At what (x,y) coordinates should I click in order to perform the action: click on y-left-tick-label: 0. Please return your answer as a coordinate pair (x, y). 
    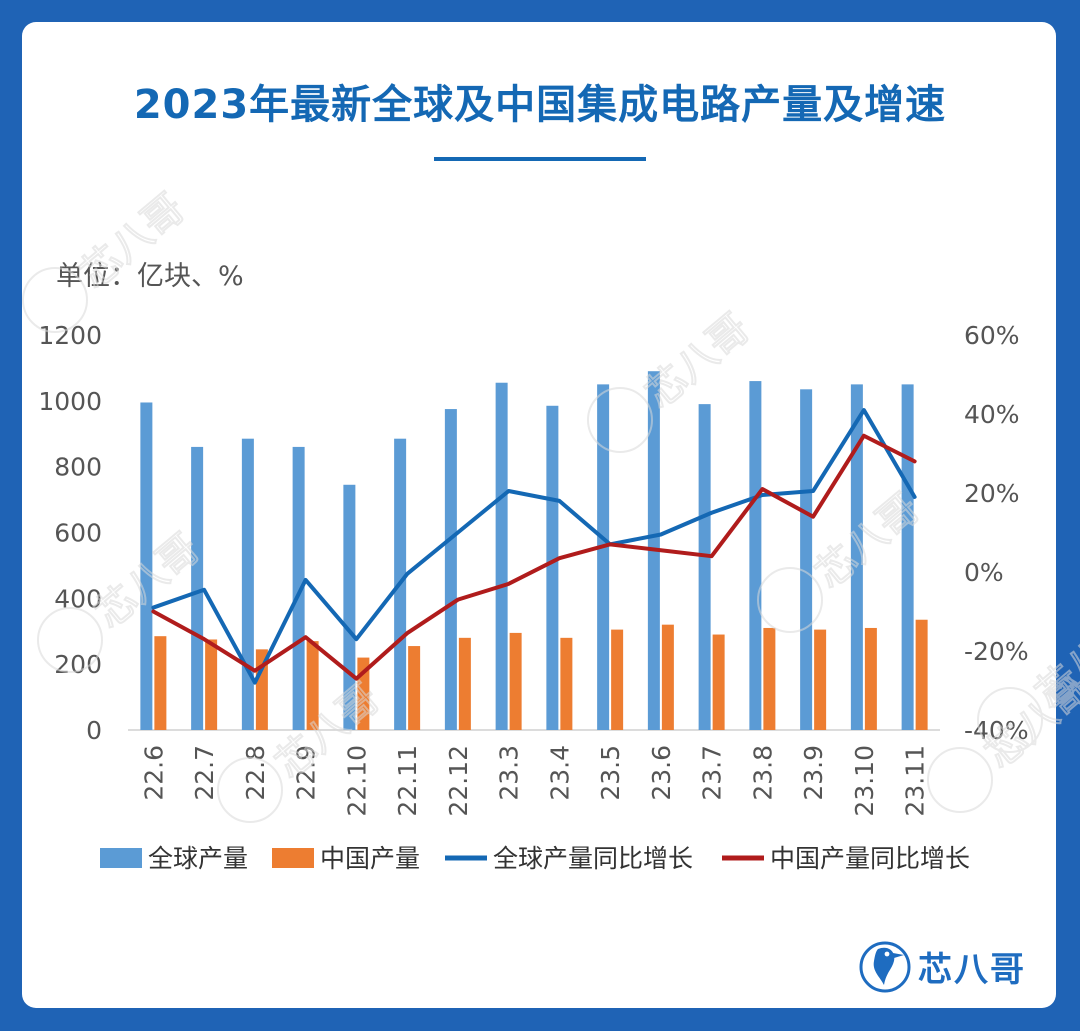
    Looking at the image, I should click on (94, 730).